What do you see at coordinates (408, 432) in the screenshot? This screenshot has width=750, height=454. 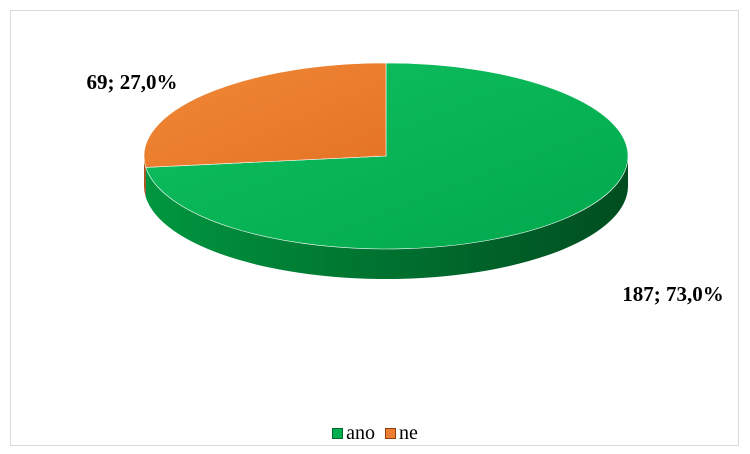 I see `legend-label-ne: ne` at bounding box center [408, 432].